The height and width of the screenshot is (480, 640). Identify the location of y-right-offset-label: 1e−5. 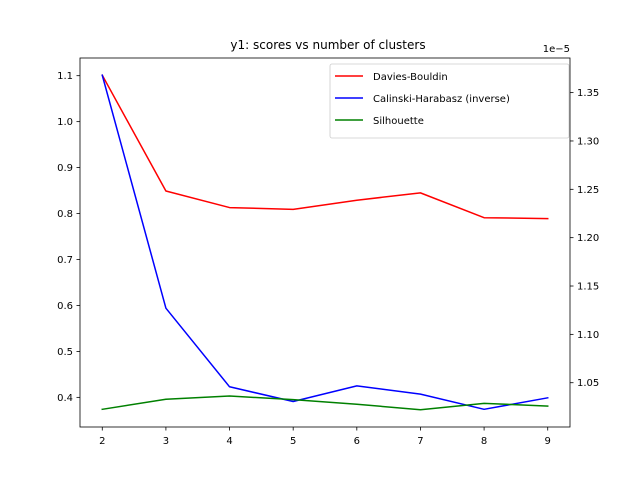
(556, 49).